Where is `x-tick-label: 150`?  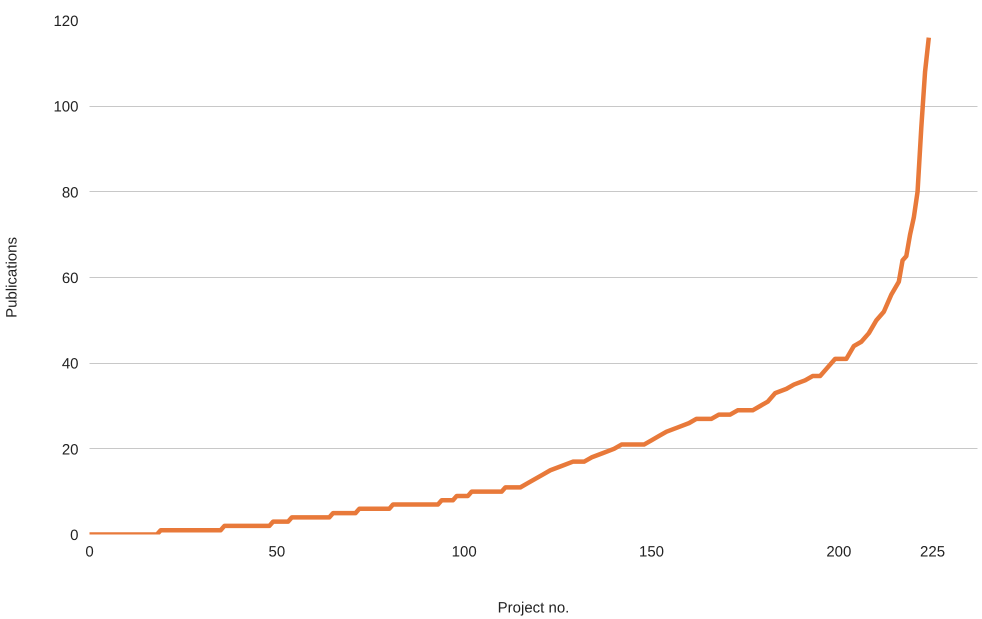 x-tick-label: 150 is located at coordinates (651, 552).